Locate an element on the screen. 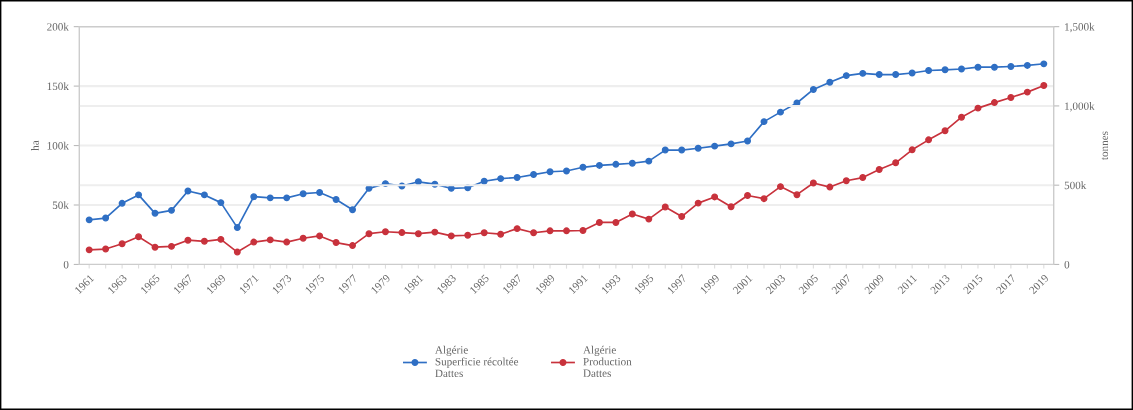  y2-tick-label: 500k is located at coordinates (1075, 185).